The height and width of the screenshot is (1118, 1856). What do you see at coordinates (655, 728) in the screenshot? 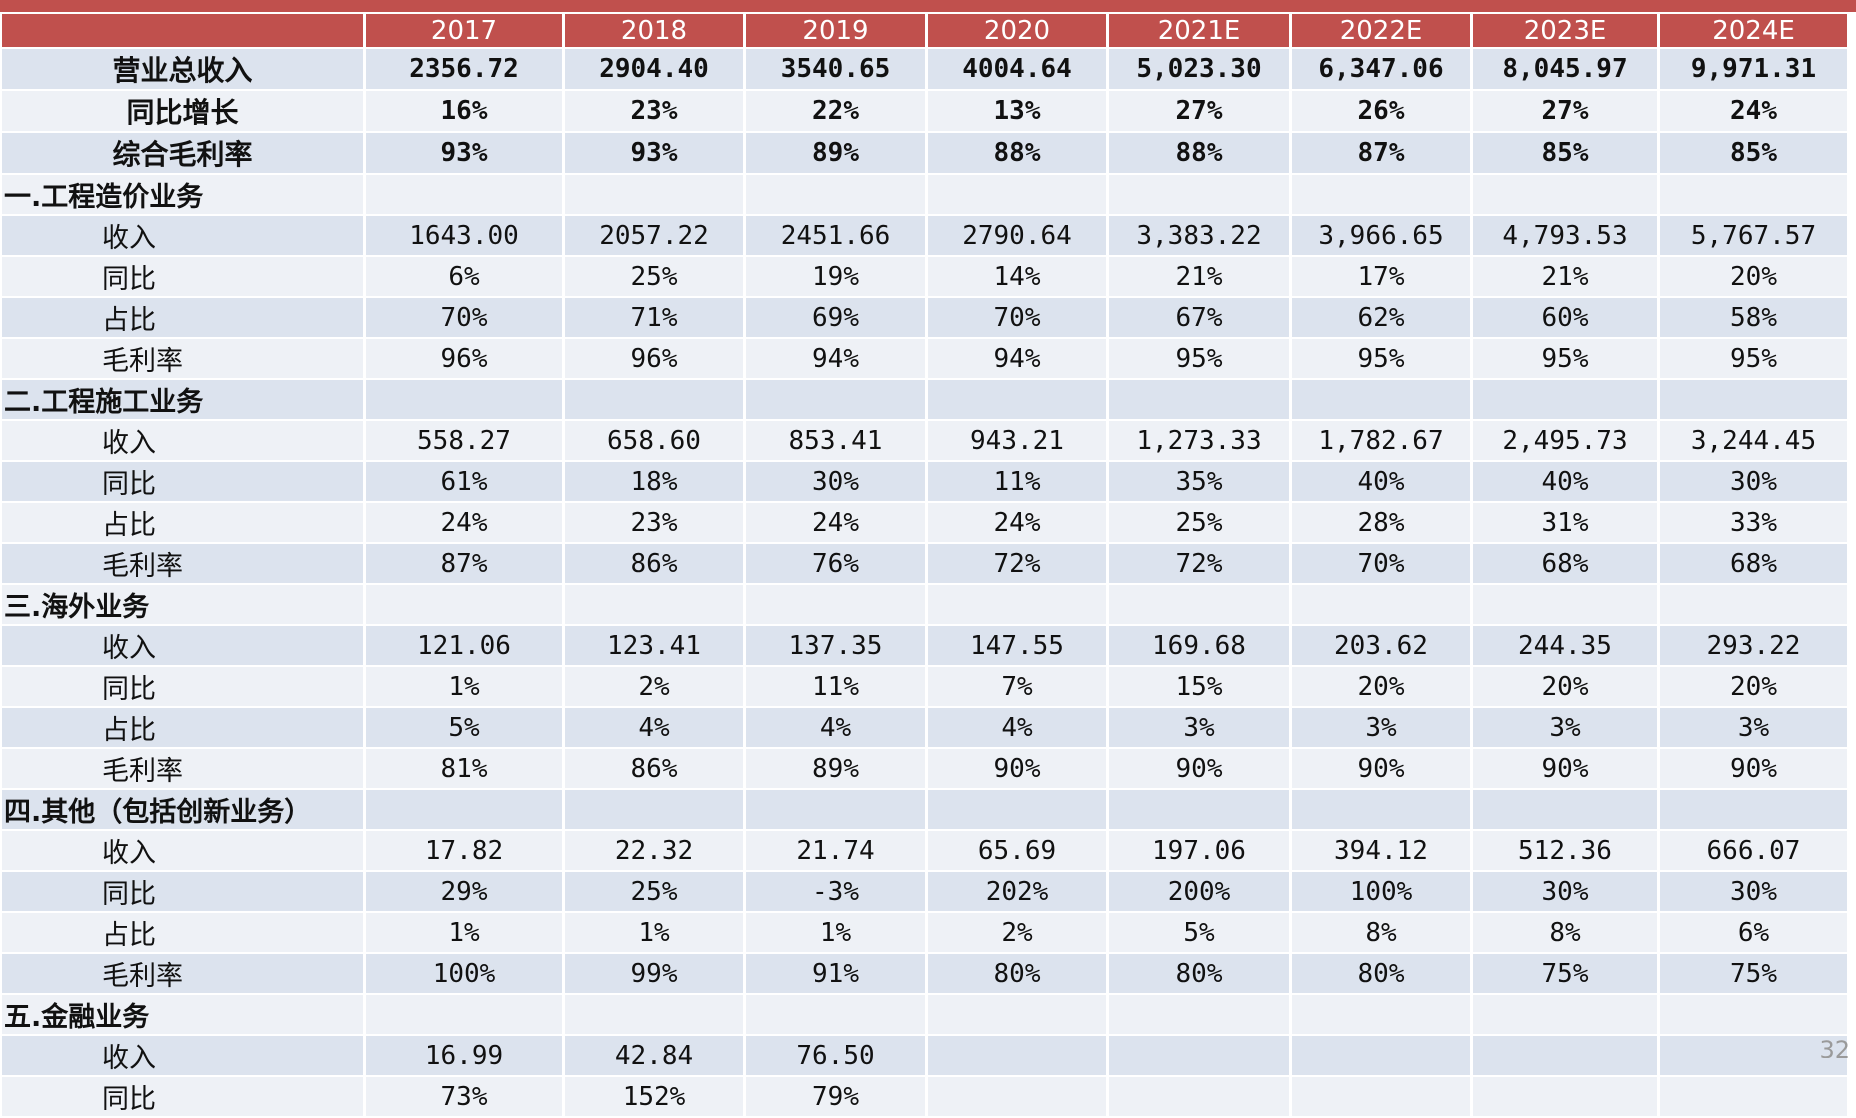
I see `value-cell: 4%` at bounding box center [655, 728].